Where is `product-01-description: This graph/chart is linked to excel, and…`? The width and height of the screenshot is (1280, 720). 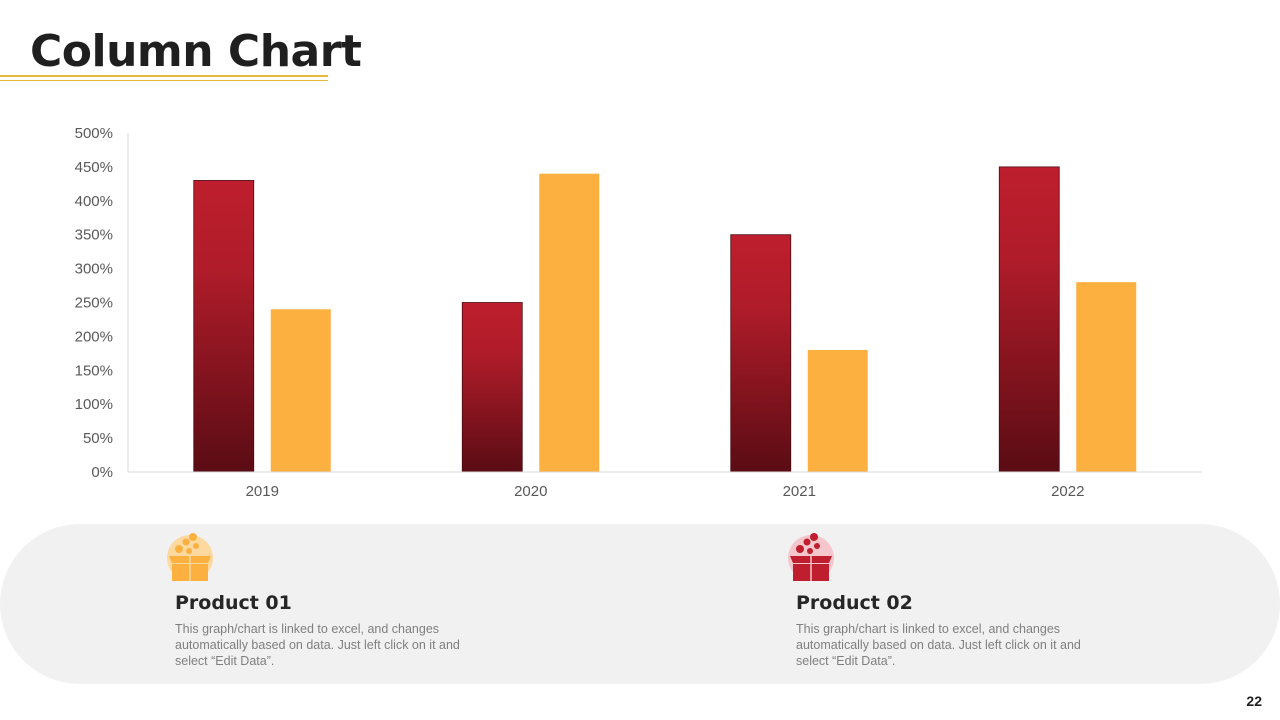
product-01-description: This graph/chart is linked to excel, and… is located at coordinates (317, 645).